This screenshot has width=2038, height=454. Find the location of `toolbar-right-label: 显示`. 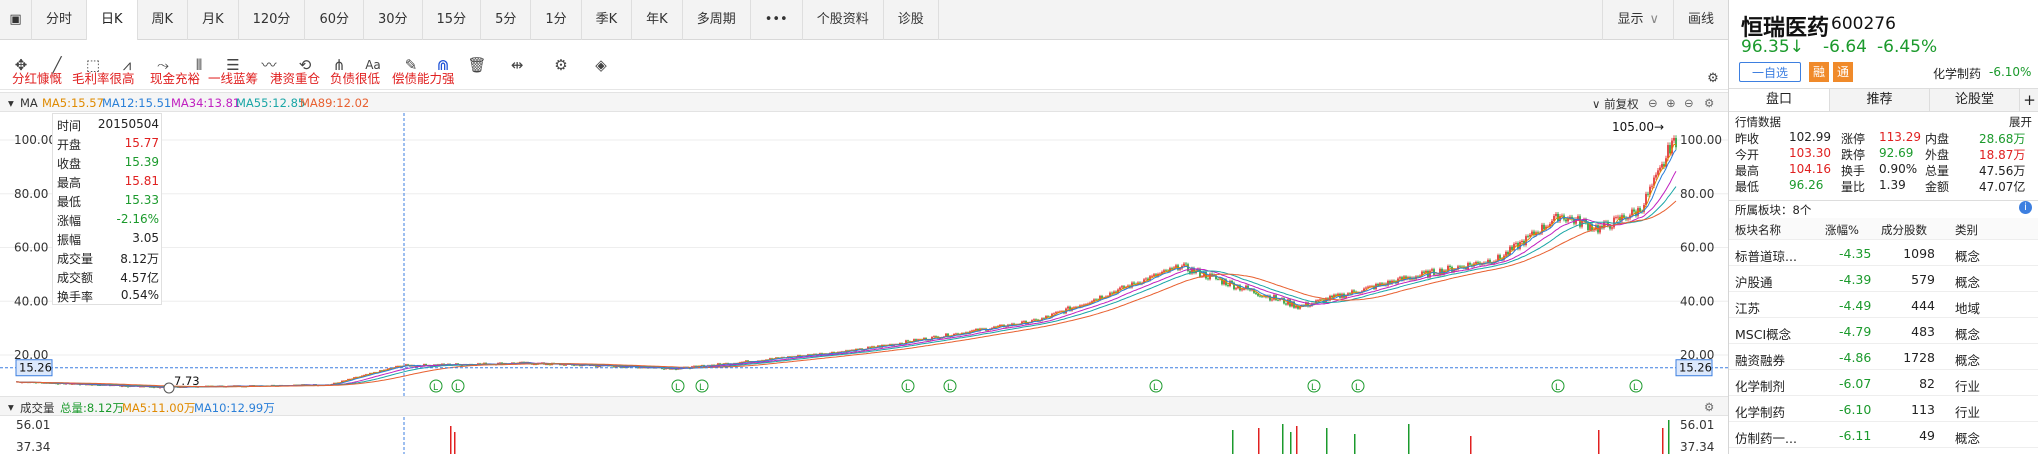

toolbar-right-label: 显示 is located at coordinates (1630, 19).